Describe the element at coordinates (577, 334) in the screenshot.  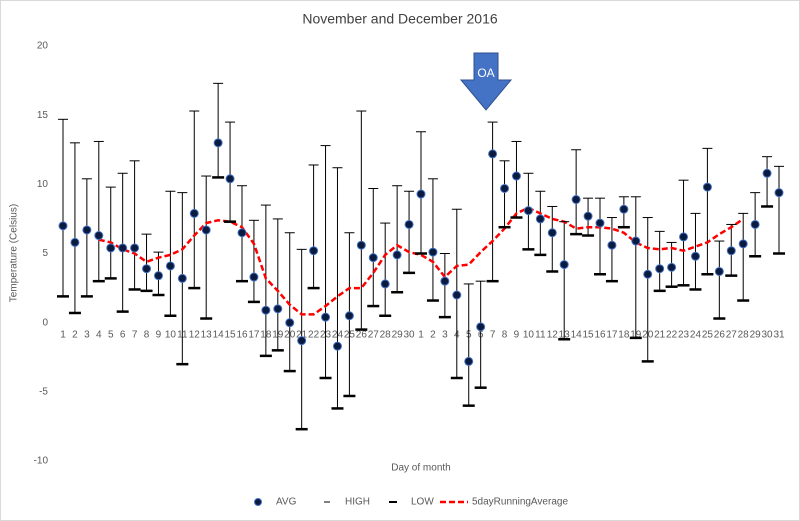
I see `x-tick-label: 14` at that location.